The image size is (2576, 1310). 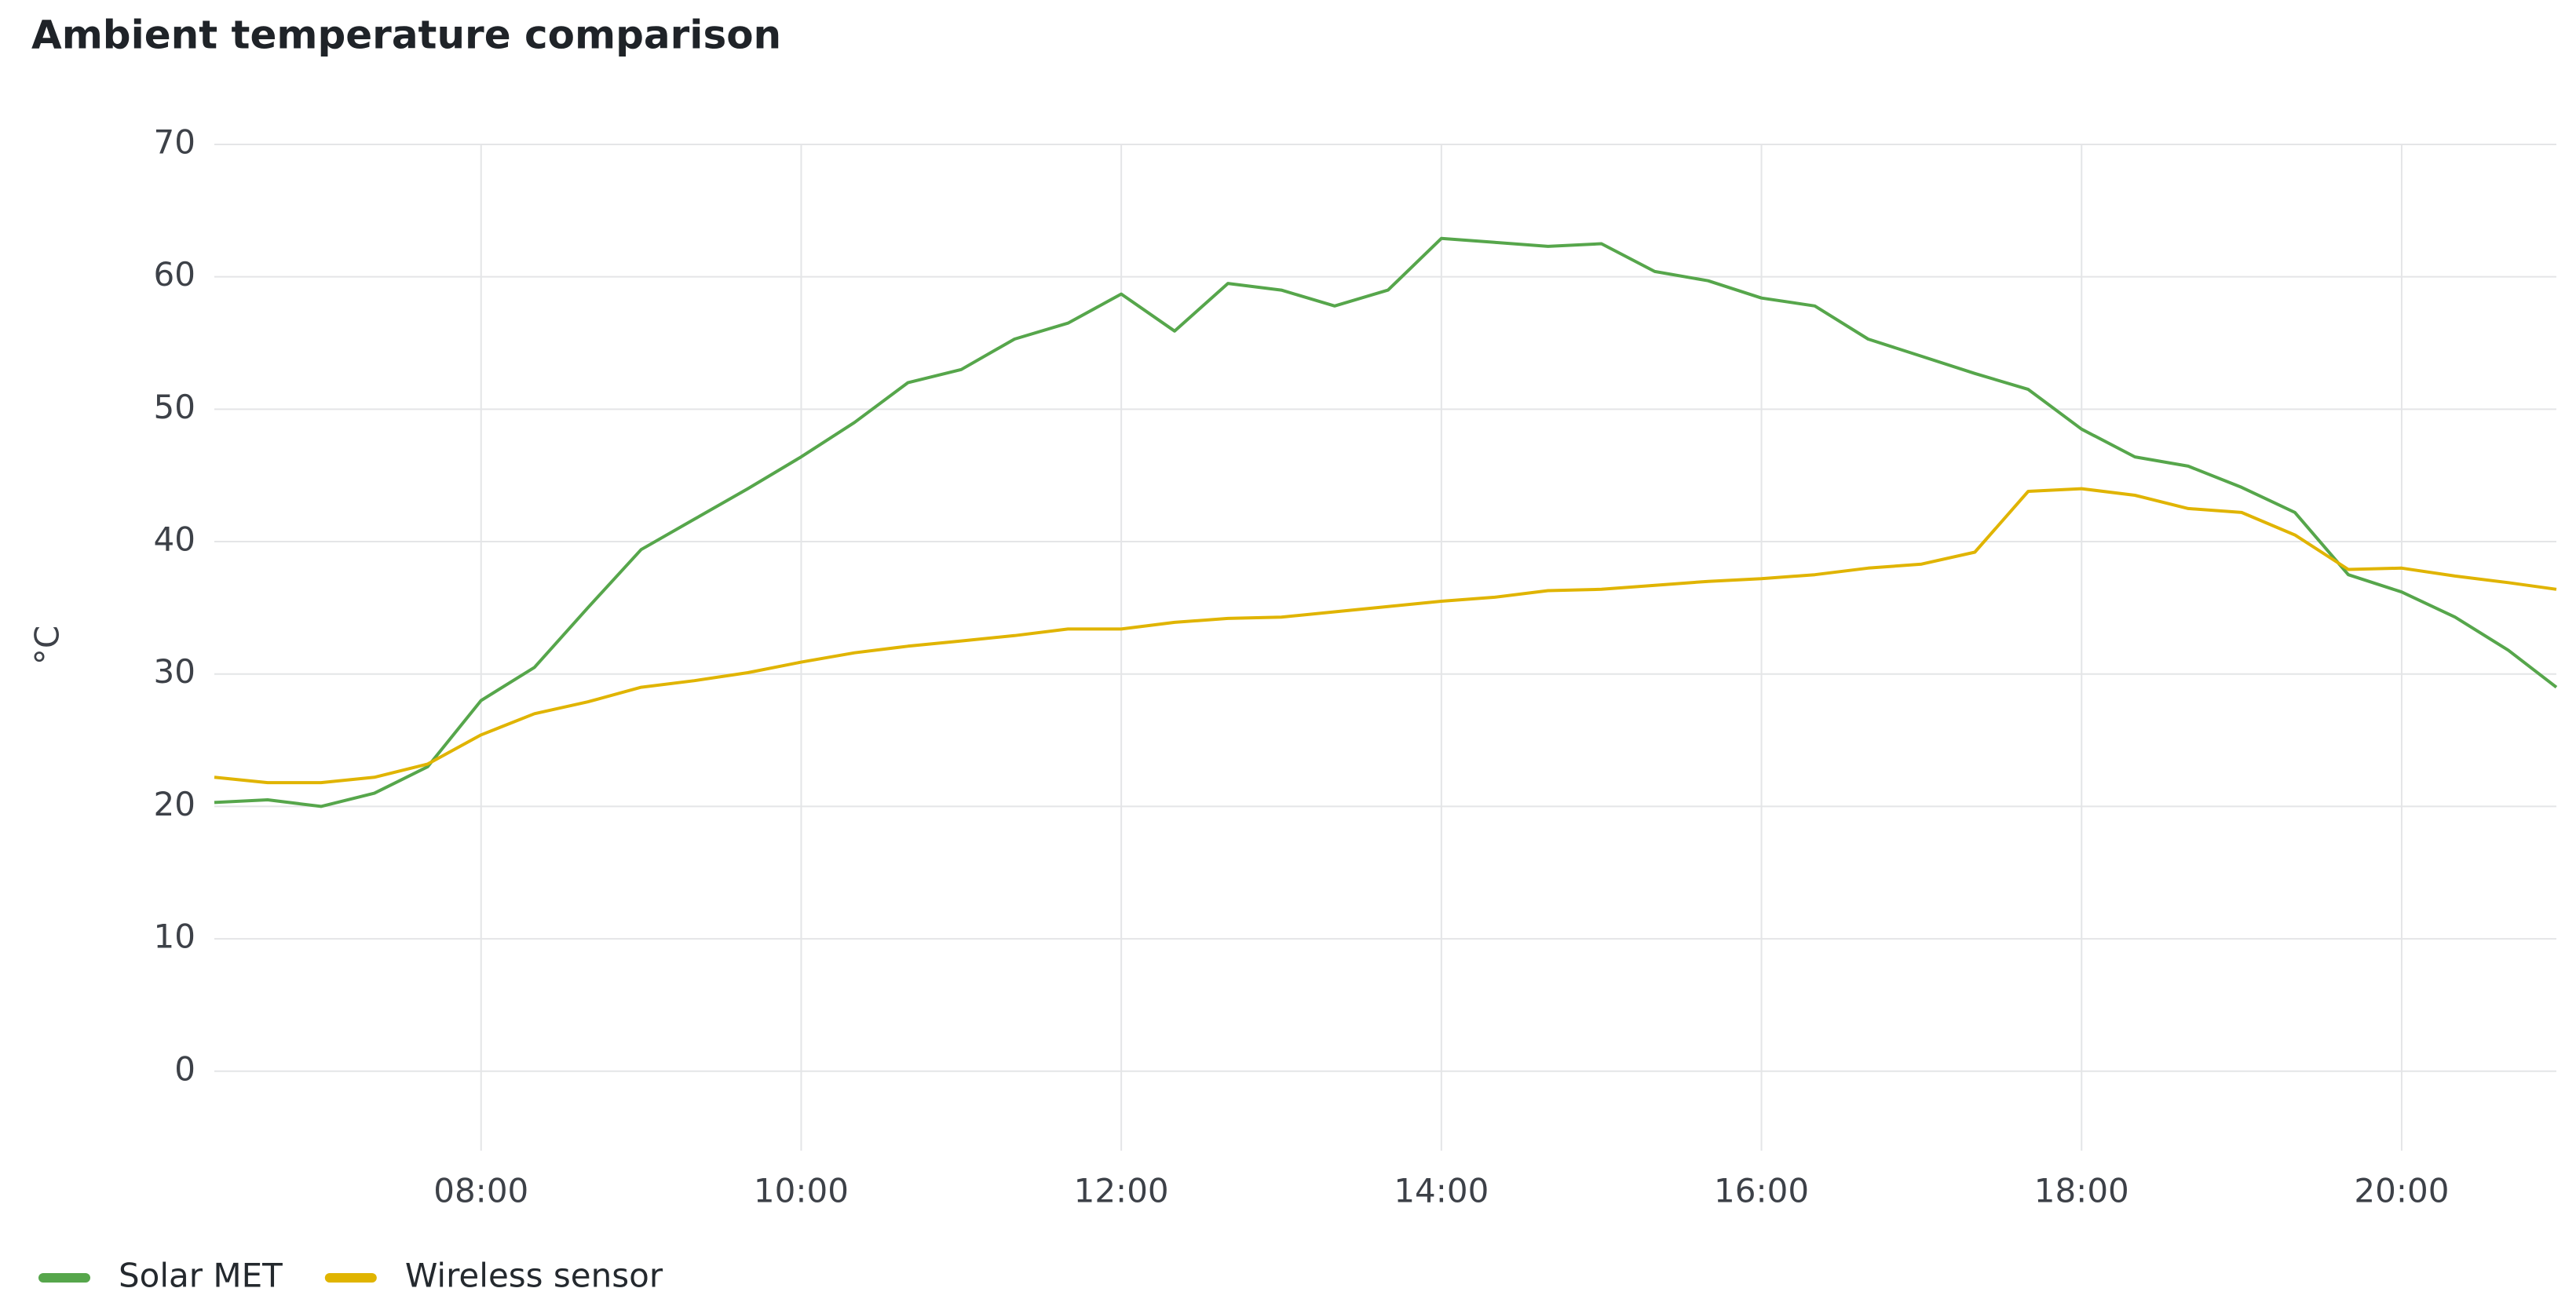 I want to click on y-tick-label: 10, so click(x=174, y=937).